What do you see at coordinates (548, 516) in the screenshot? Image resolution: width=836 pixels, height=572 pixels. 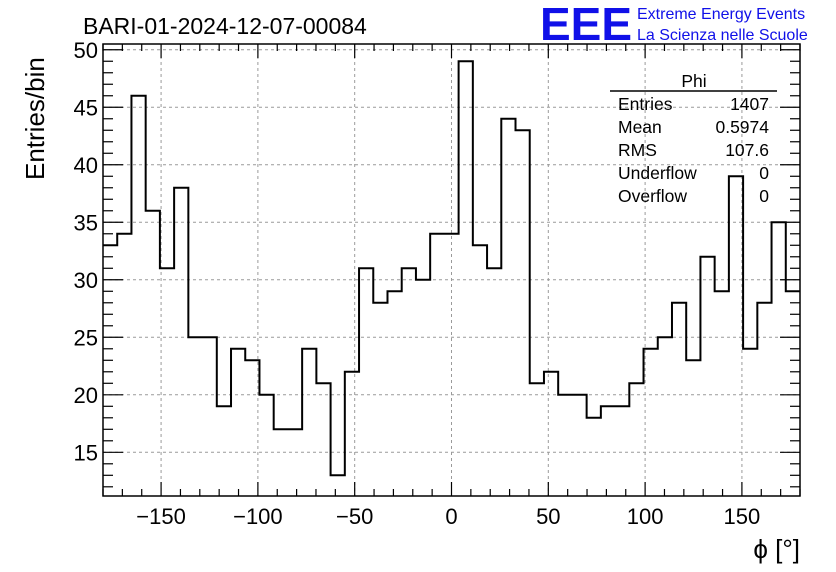 I see `x-tick-label: 50` at bounding box center [548, 516].